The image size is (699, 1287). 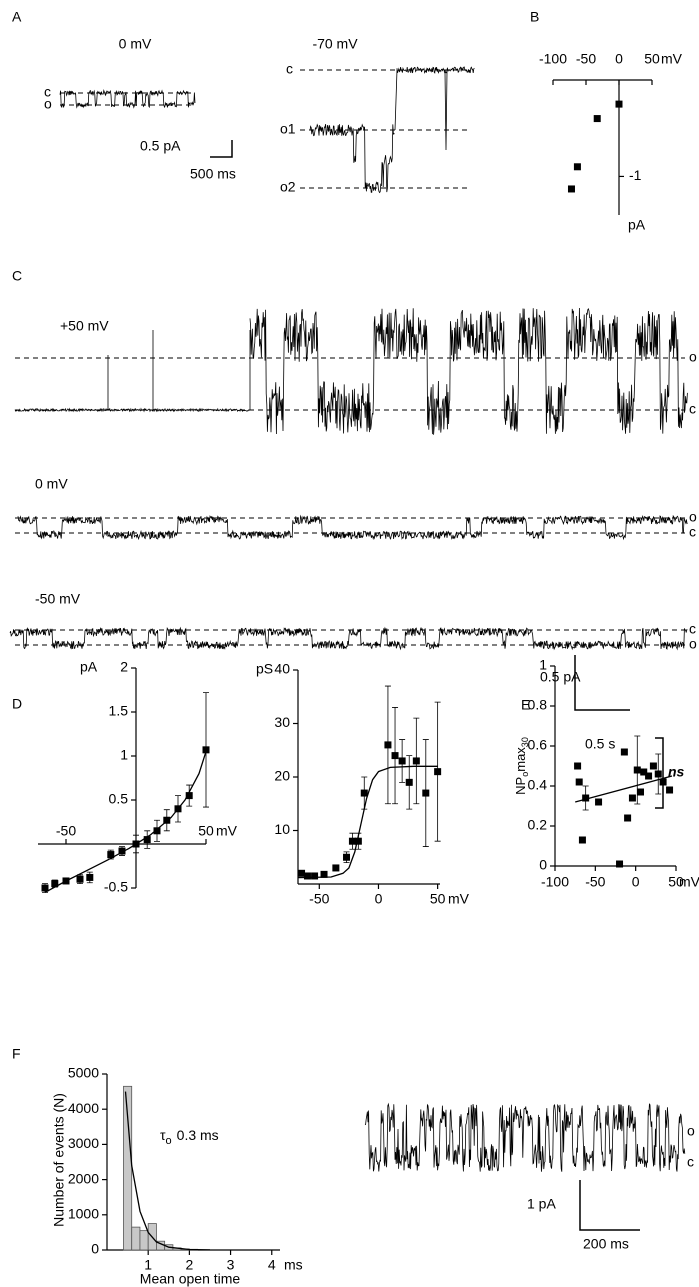 I want to click on y-axis-label: NPomax30, so click(x=521, y=766).